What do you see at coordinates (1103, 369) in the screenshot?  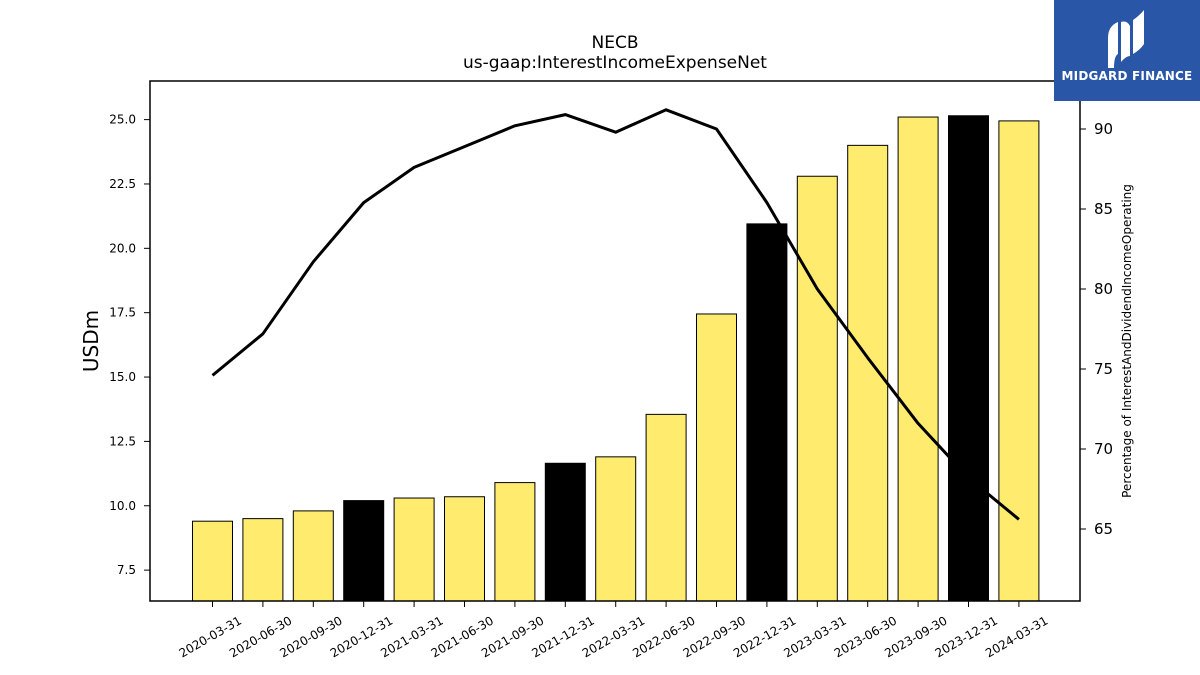 I see `y2-tick-label: 75` at bounding box center [1103, 369].